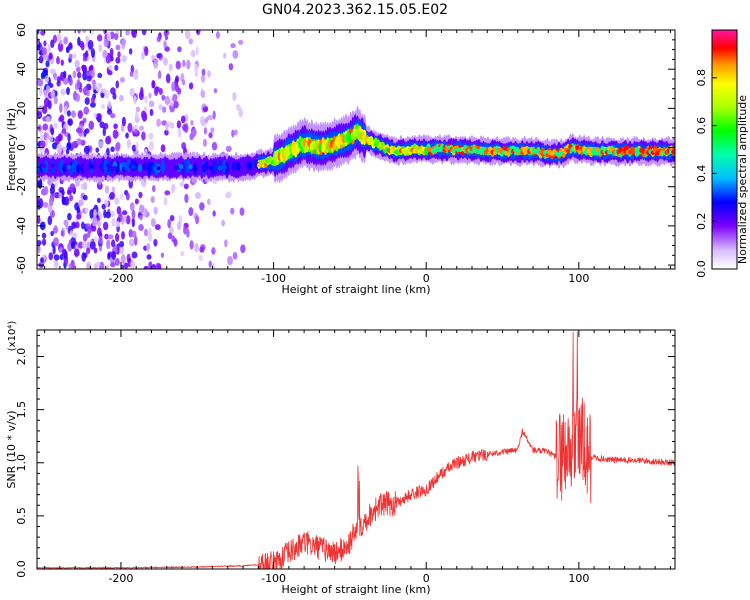 The height and width of the screenshot is (600, 750). Describe the element at coordinates (21, 147) in the screenshot. I see `top-ytick-label: 0` at that location.